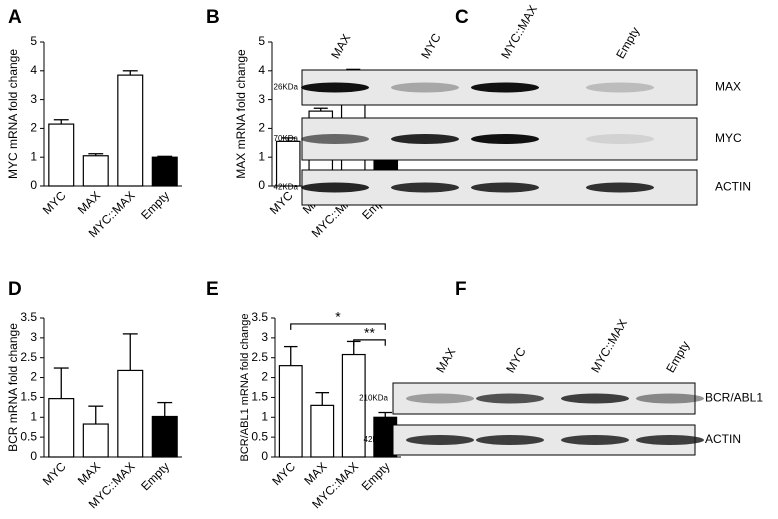 The width and height of the screenshot is (778, 519). What do you see at coordinates (728, 138) in the screenshot?
I see `protein-label: MYC` at bounding box center [728, 138].